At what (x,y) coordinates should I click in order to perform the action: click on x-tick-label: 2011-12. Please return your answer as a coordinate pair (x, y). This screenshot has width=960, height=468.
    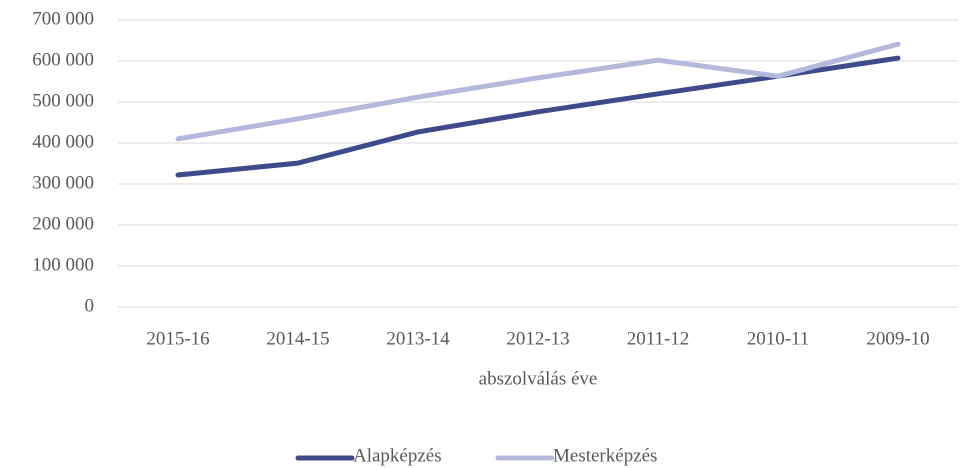
    Looking at the image, I should click on (658, 338).